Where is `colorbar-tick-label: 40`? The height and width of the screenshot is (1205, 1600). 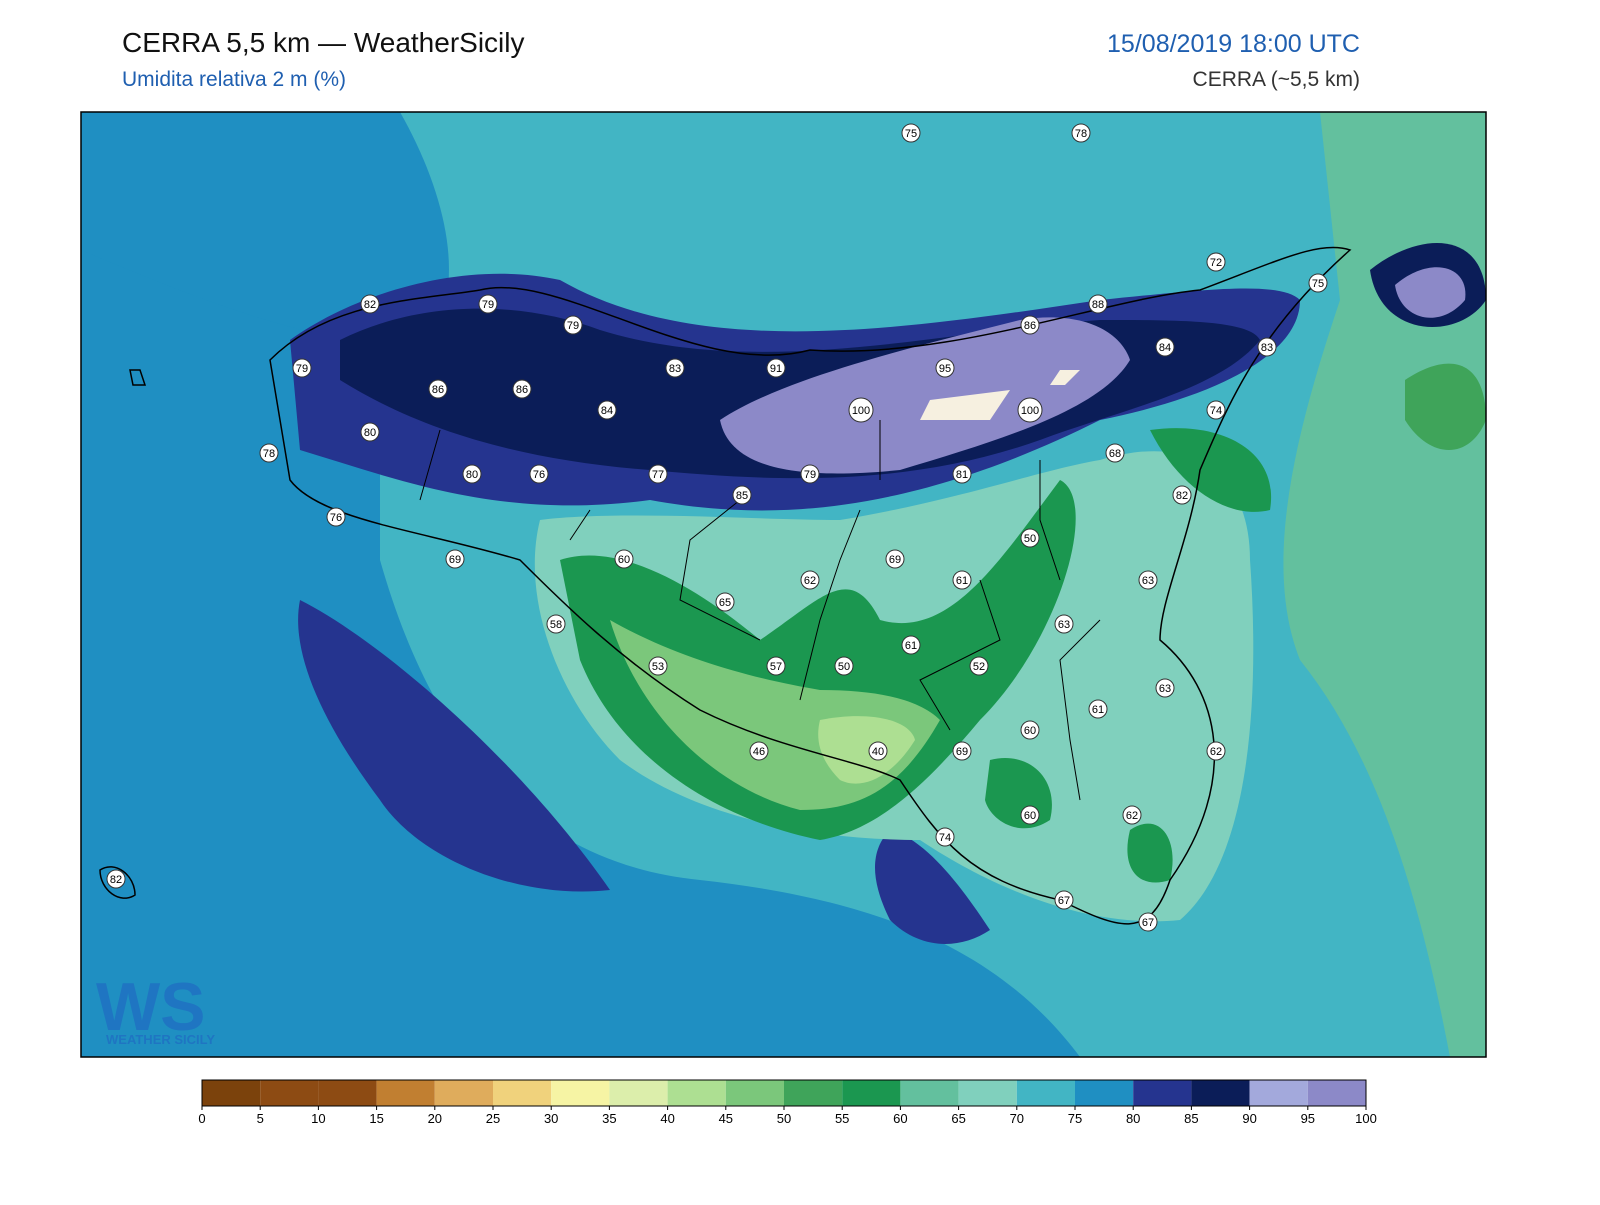
colorbar-tick-label: 40 is located at coordinates (667, 1118).